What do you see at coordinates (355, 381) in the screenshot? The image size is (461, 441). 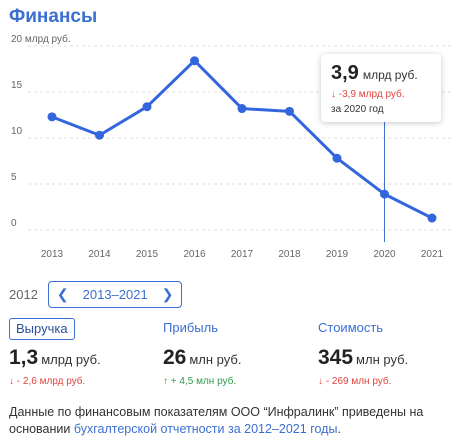 I see `metric-delta: ↓ - 269 млн руб.` at bounding box center [355, 381].